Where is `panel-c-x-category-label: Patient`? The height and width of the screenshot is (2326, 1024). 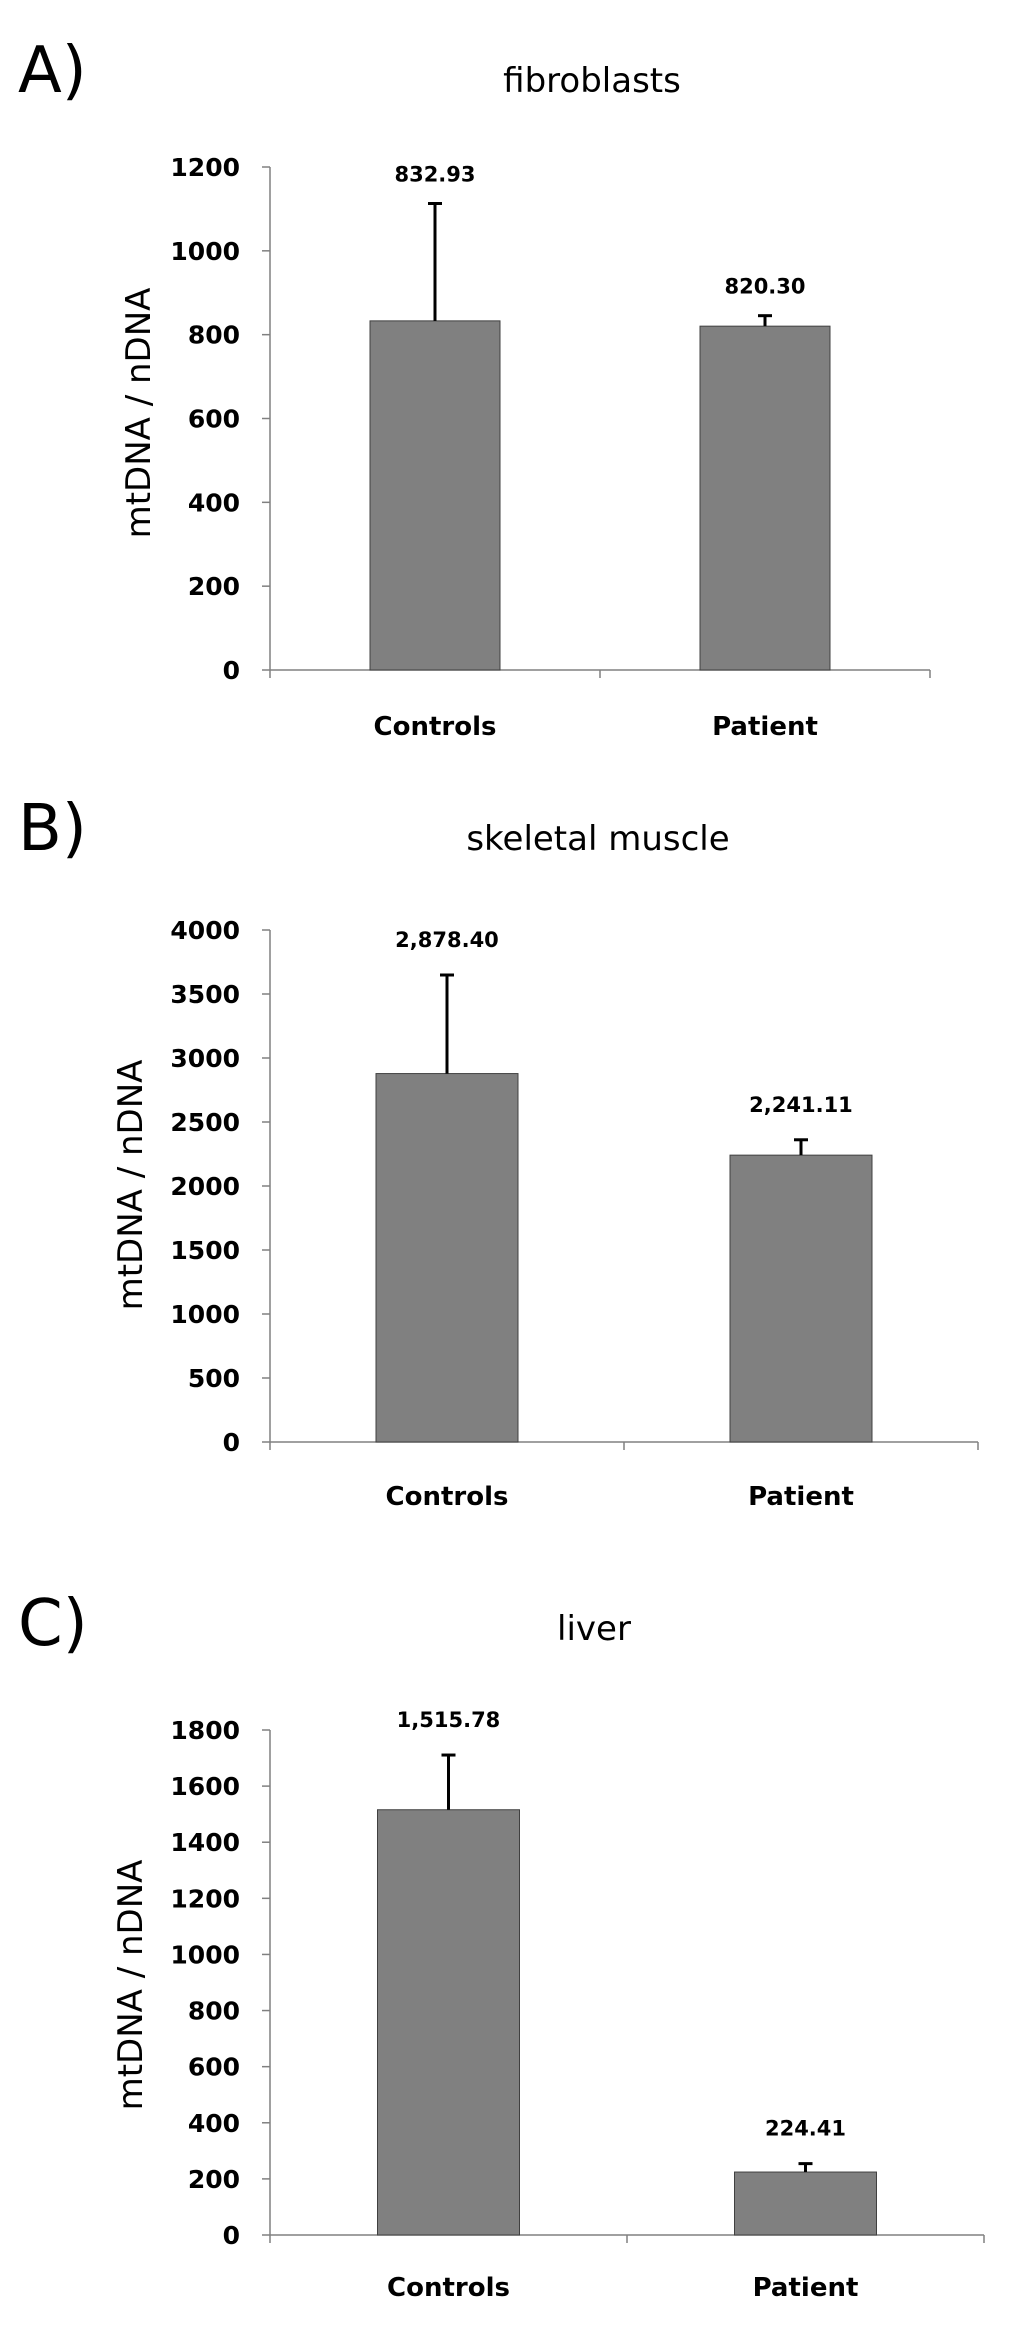
panel-c-x-category-label: Patient is located at coordinates (806, 2288).